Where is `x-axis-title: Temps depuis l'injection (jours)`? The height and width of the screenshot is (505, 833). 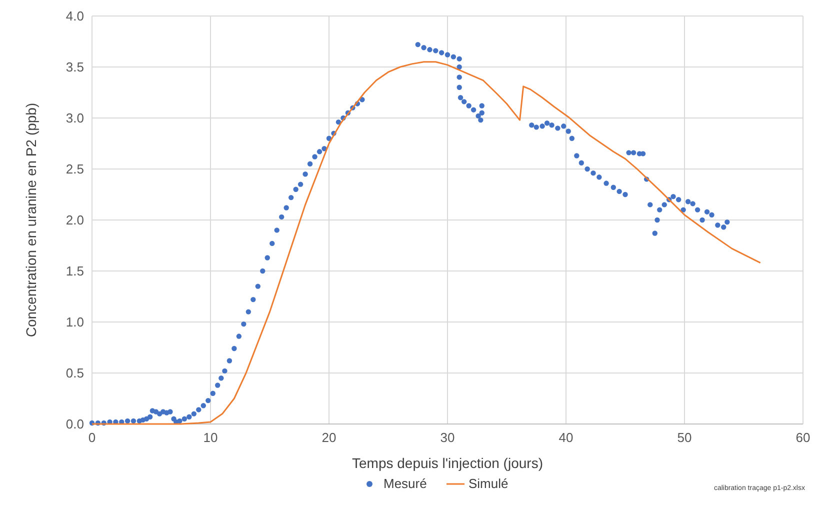
x-axis-title: Temps depuis l'injection (jours) is located at coordinates (447, 463).